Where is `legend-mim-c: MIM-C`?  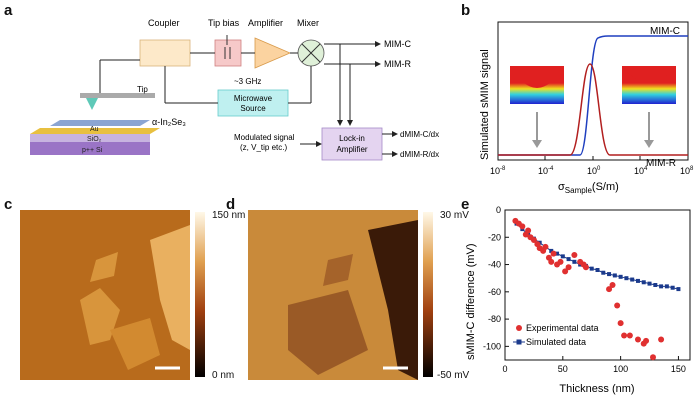 legend-mim-c: MIM-C is located at coordinates (665, 31).